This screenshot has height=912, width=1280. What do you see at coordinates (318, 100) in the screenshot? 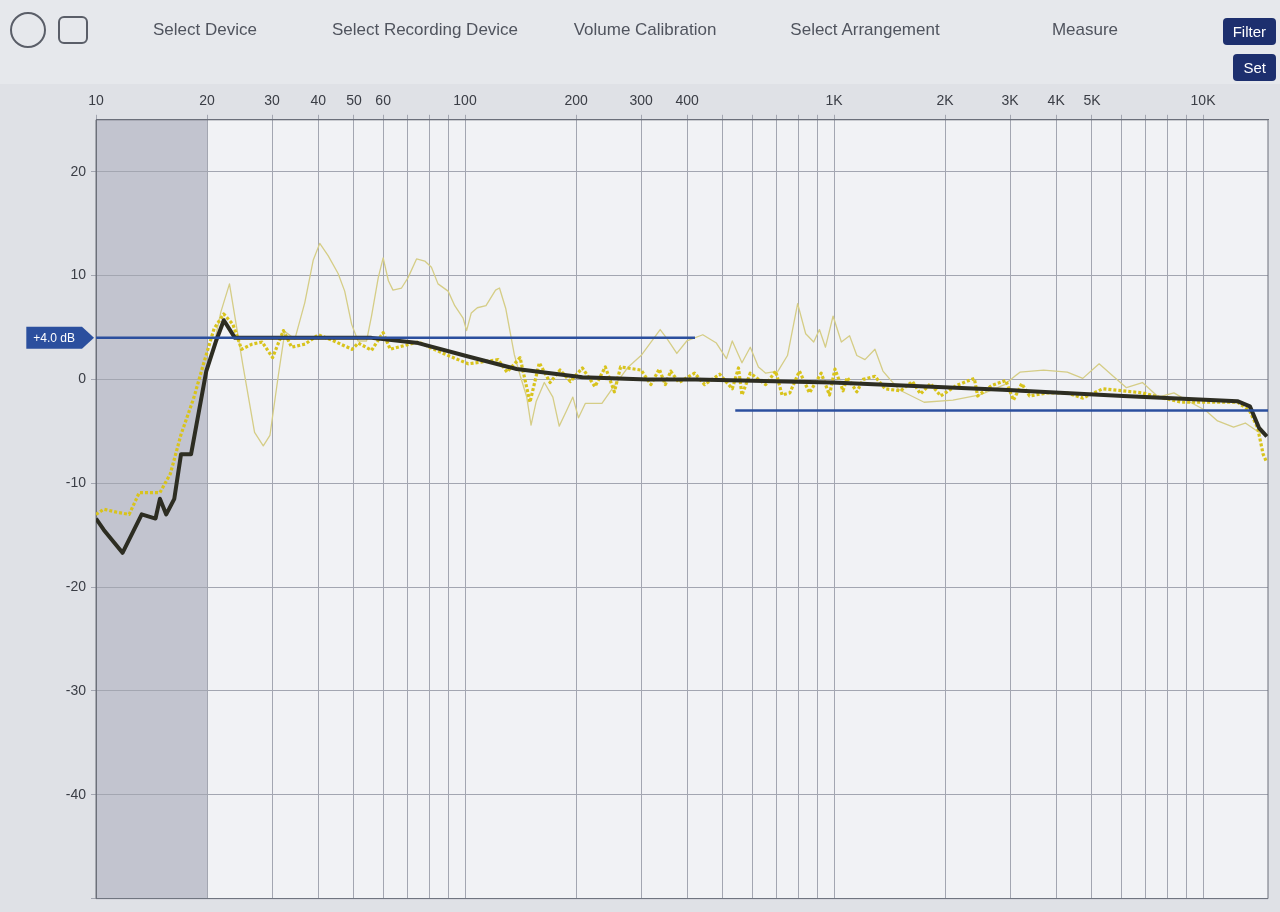
I see `x-tick-label: 40` at bounding box center [318, 100].